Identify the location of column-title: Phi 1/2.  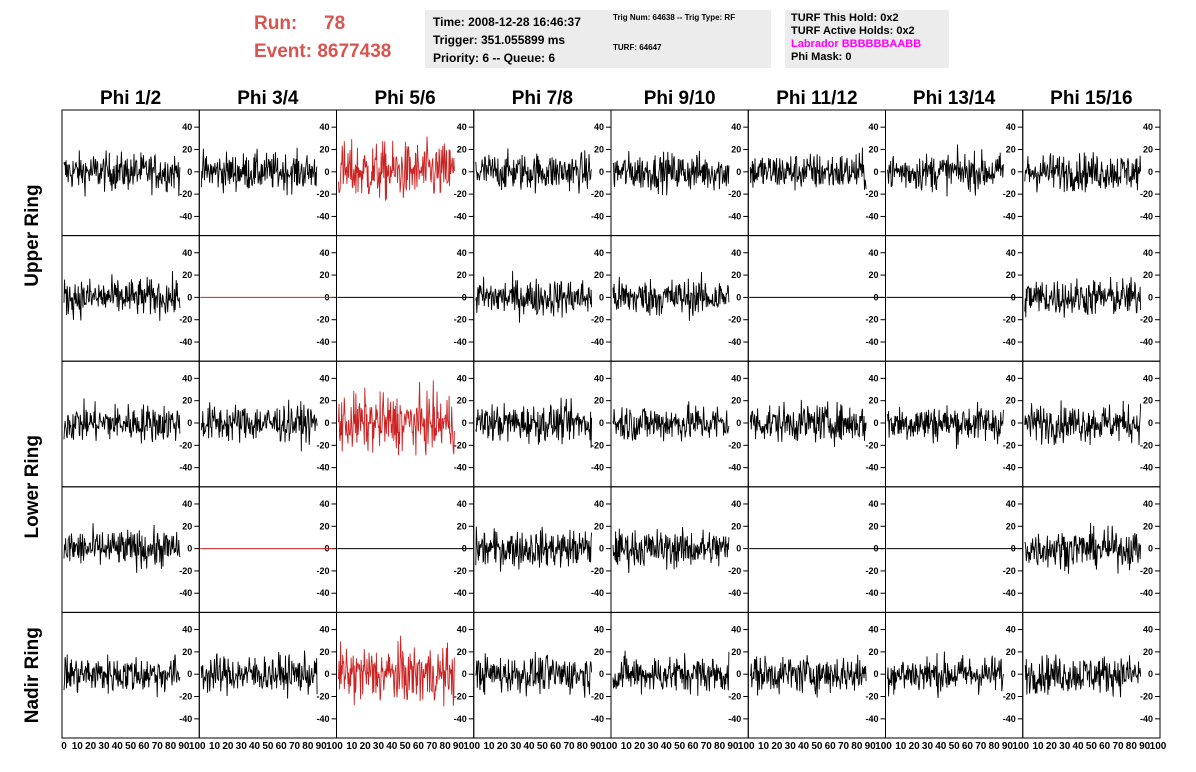
(130, 98).